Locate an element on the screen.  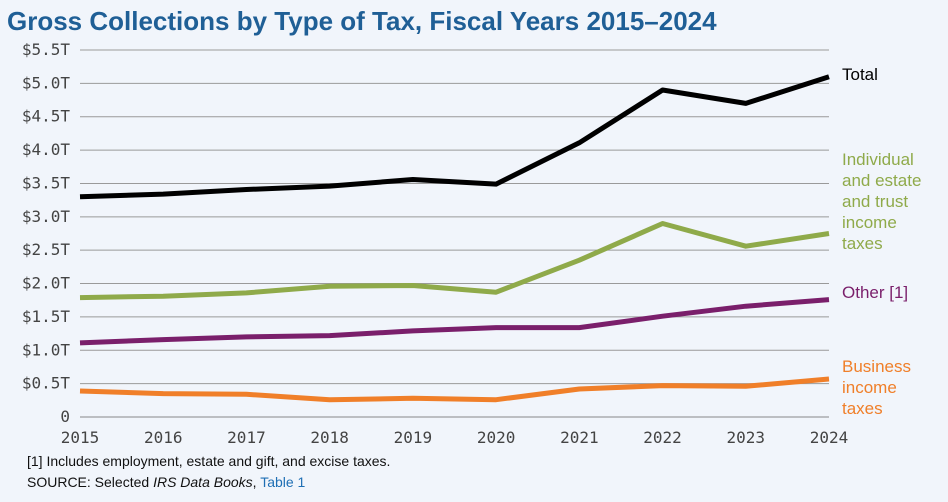
x-tick-label: 2021 is located at coordinates (579, 437).